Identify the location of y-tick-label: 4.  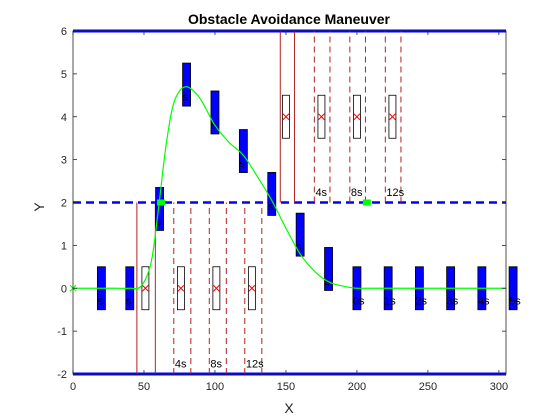
(64, 118).